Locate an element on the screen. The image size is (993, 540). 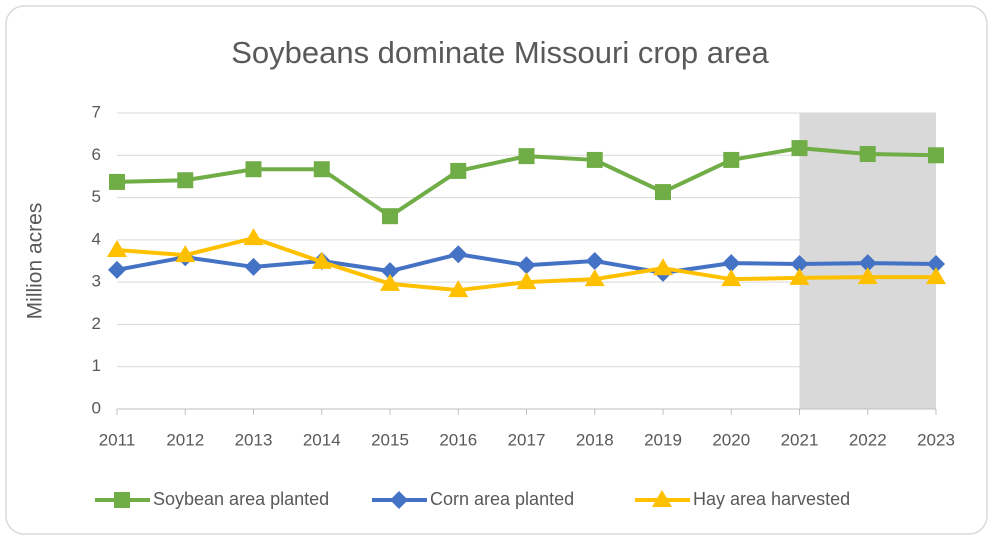
y-tick-label: 6 is located at coordinates (96, 154).